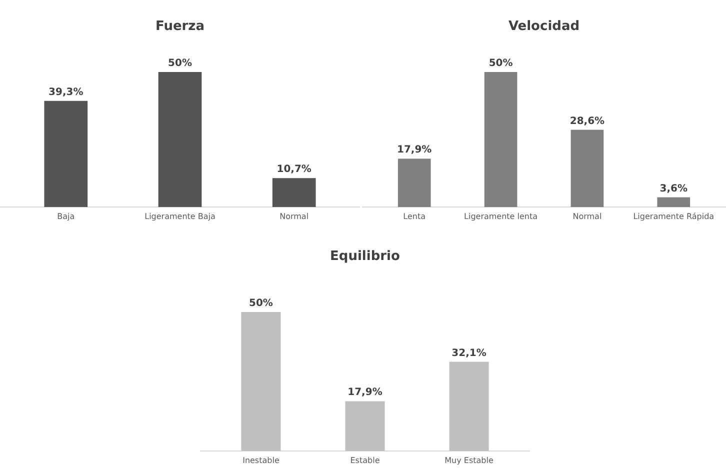 The width and height of the screenshot is (726, 469). I want to click on data-label: 32,1%, so click(469, 353).